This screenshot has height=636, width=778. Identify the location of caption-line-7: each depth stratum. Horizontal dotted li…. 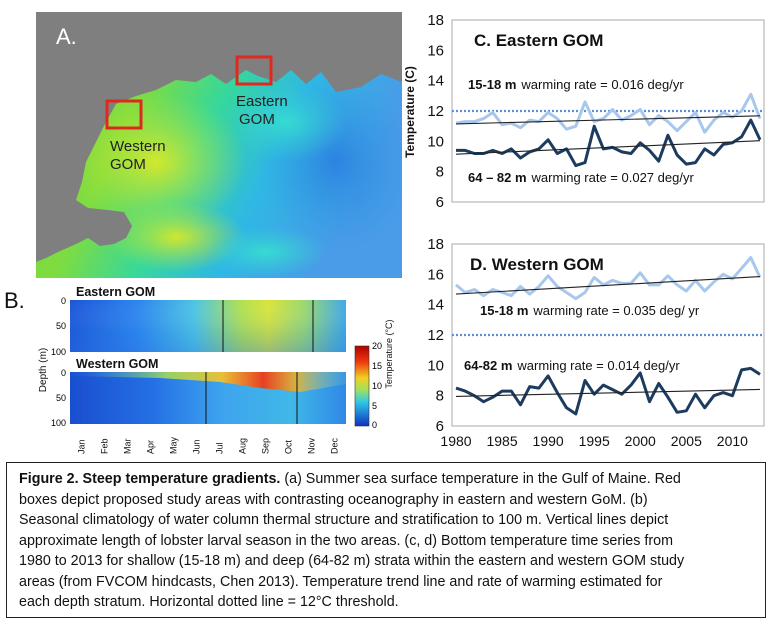
(209, 602).